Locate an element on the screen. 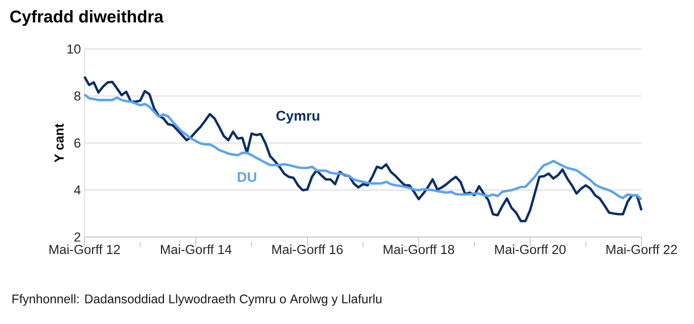 The image size is (694, 324). series-label: Cymru is located at coordinates (298, 117).